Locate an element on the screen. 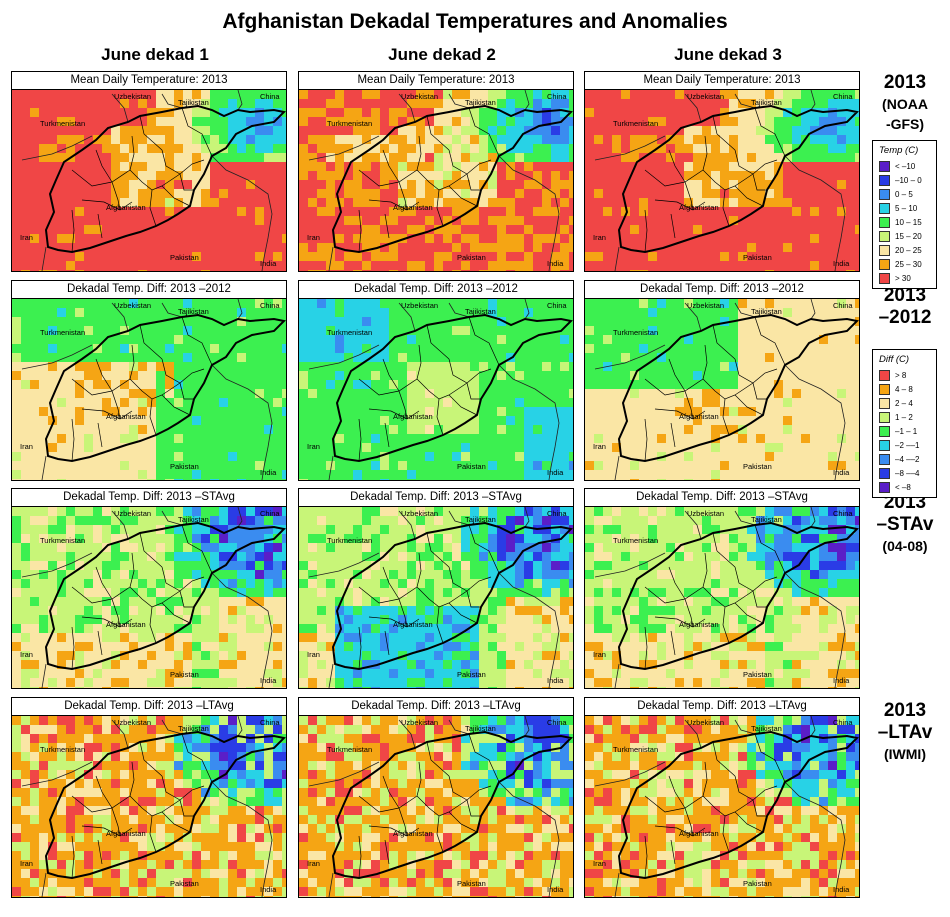 This screenshot has width=950, height=917. map-label-tajikistan: Tajikistan is located at coordinates (766, 311).